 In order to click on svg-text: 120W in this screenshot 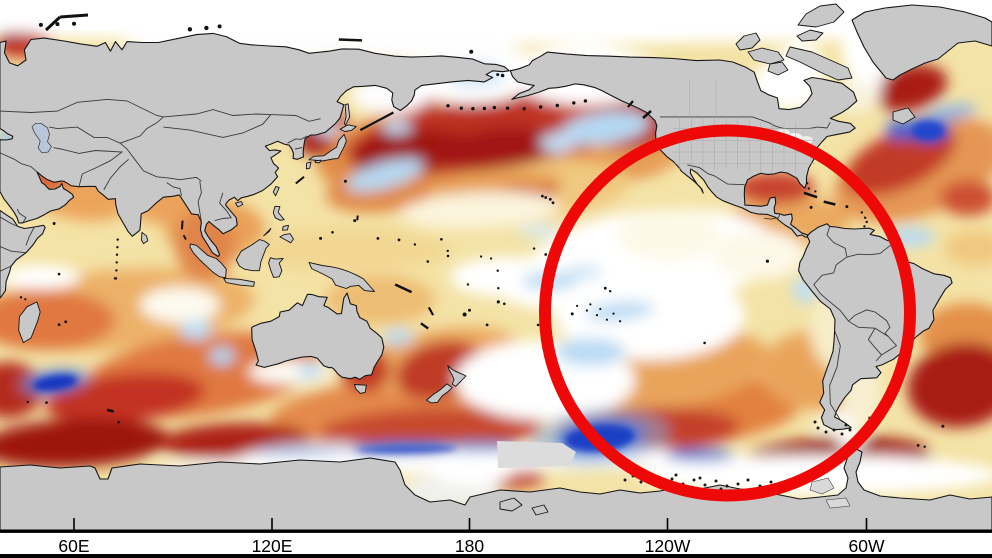, I will do `click(668, 546)`.